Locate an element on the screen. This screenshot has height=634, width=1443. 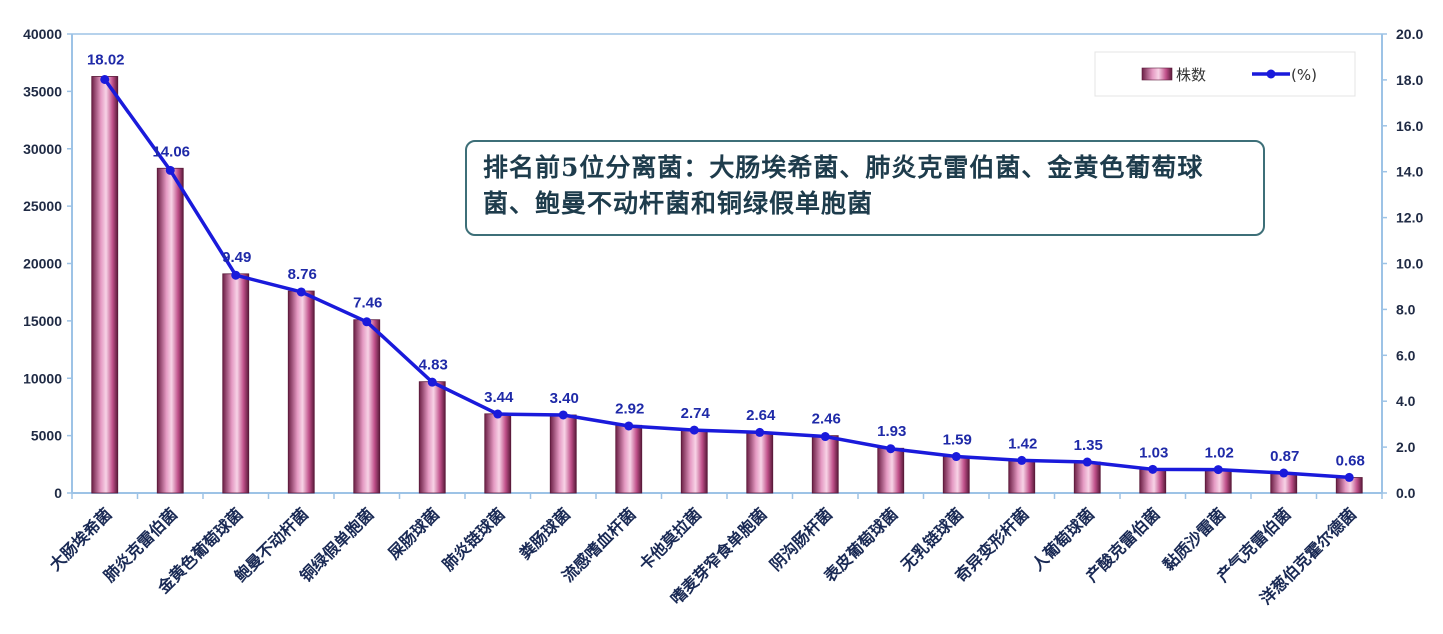
right-tick-label: 12.0 is located at coordinates (1409, 218).